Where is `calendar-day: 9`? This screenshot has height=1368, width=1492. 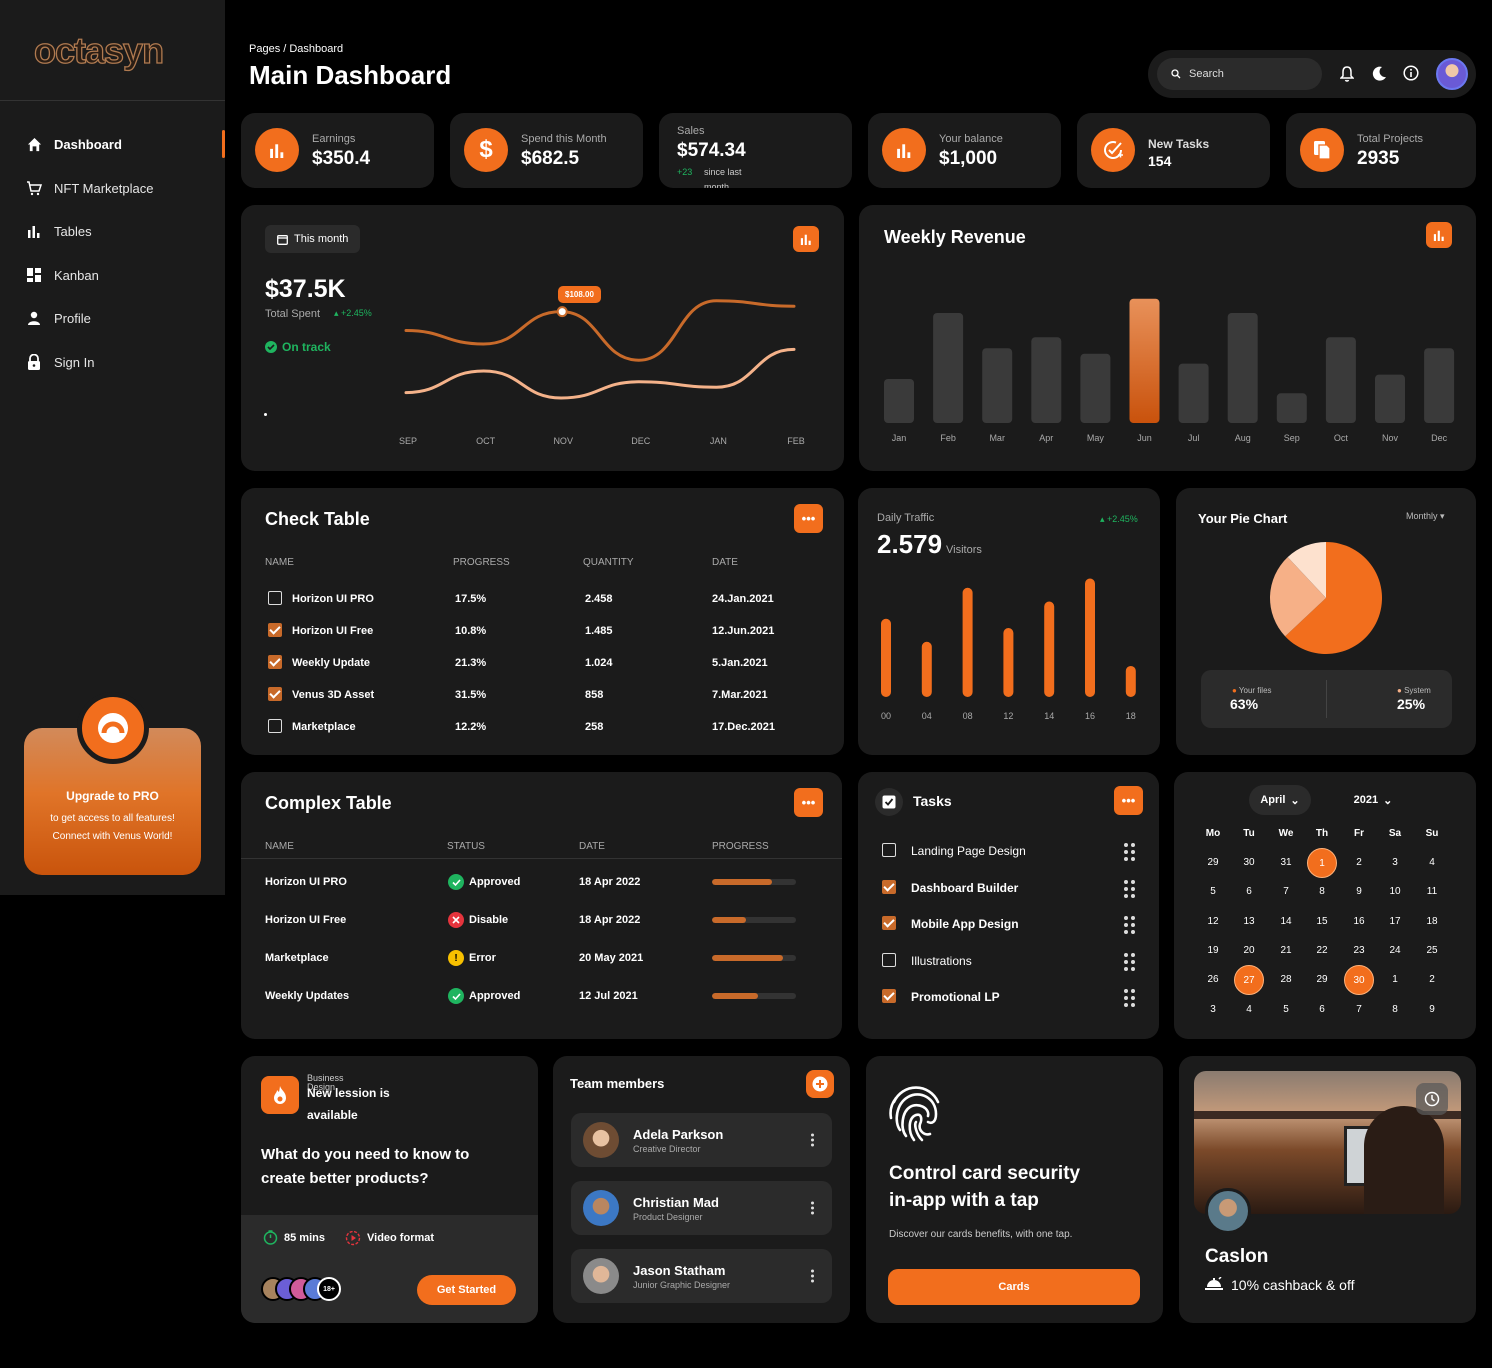 calendar-day: 9 is located at coordinates (1432, 1009).